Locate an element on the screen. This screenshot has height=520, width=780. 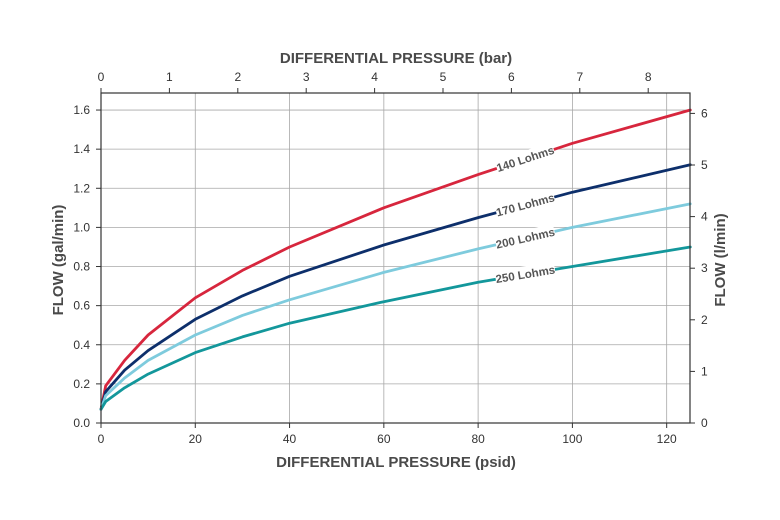
y-tick-label: 0.0 is located at coordinates (81, 423).